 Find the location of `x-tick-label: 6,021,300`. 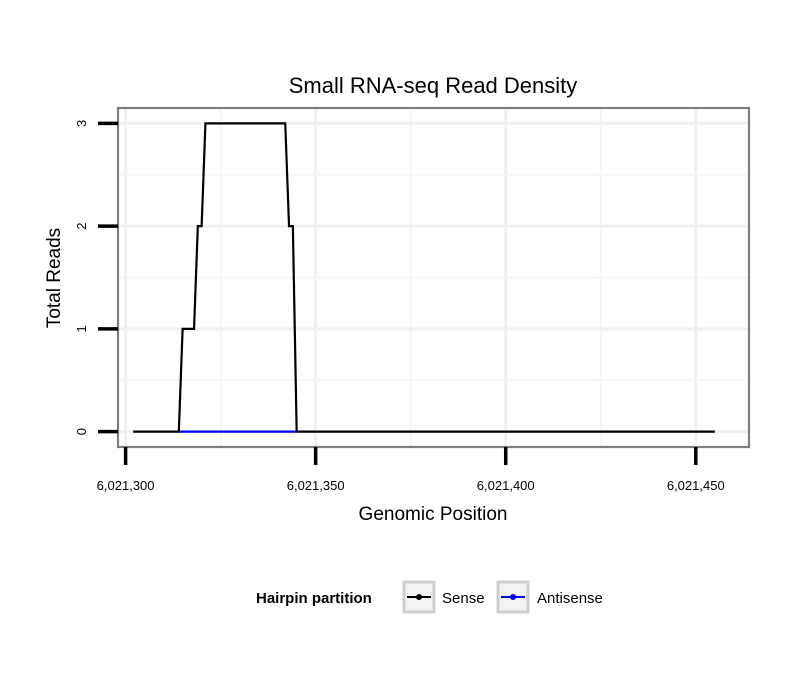

x-tick-label: 6,021,300 is located at coordinates (126, 485).